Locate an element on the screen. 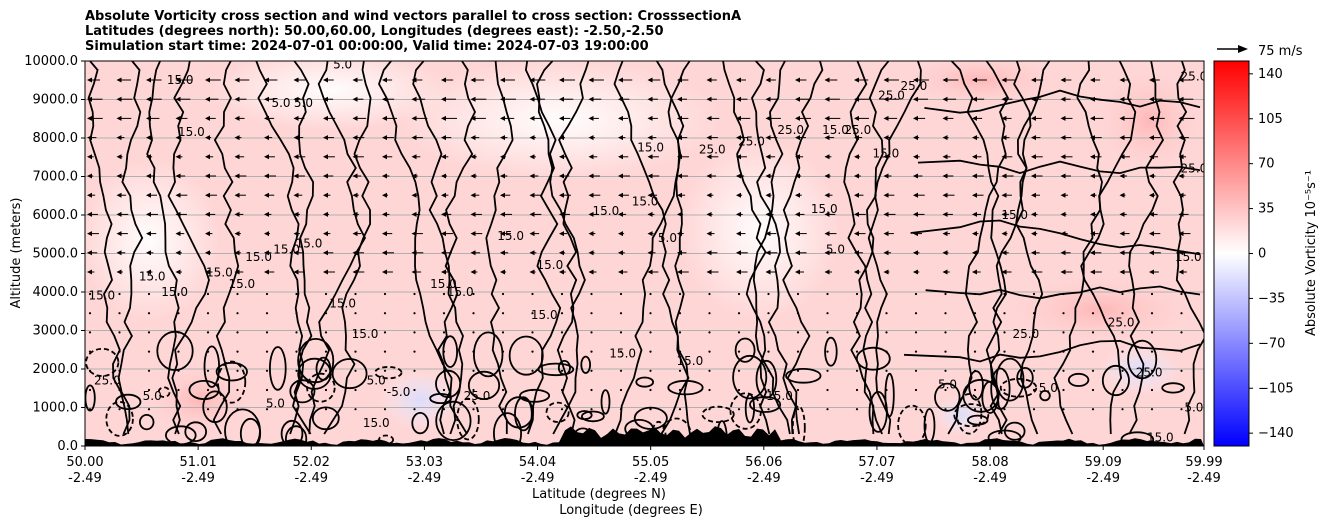 The width and height of the screenshot is (1332, 526). x-tick-label-lat: 55.05 is located at coordinates (650, 462).